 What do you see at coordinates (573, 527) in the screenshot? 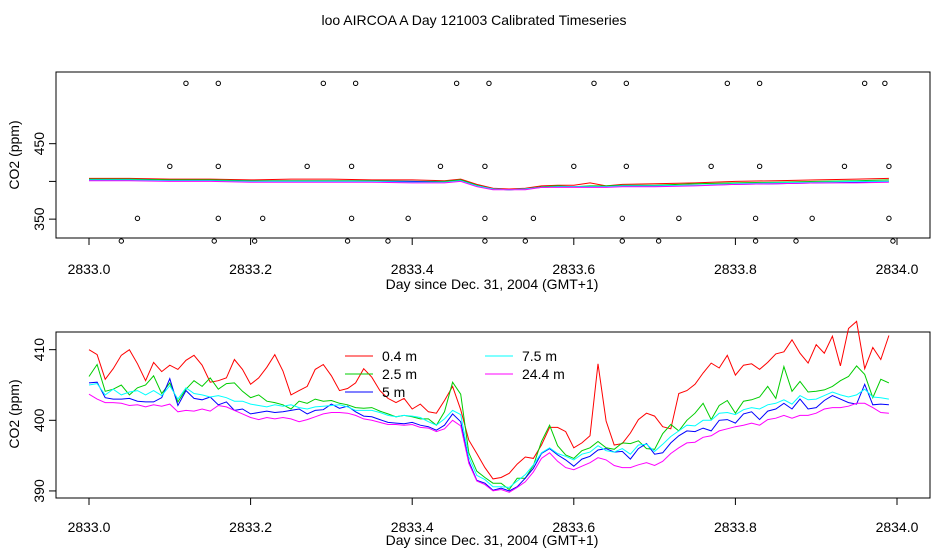
I see `bottom-x-tick-label-2833-6: 2833.6` at bounding box center [573, 527].